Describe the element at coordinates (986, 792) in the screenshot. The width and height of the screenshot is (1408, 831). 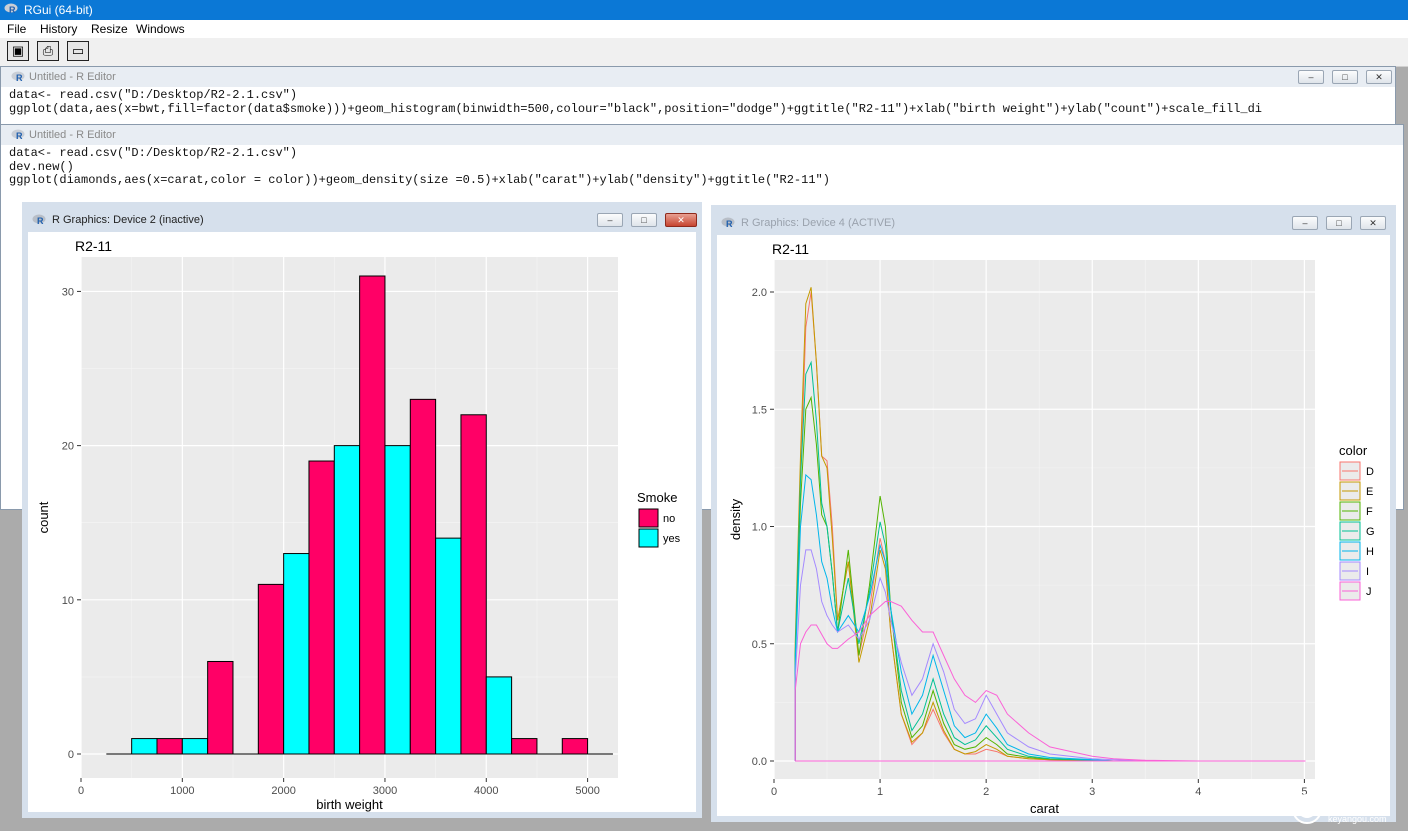
I see `x-tick-label: 2` at that location.